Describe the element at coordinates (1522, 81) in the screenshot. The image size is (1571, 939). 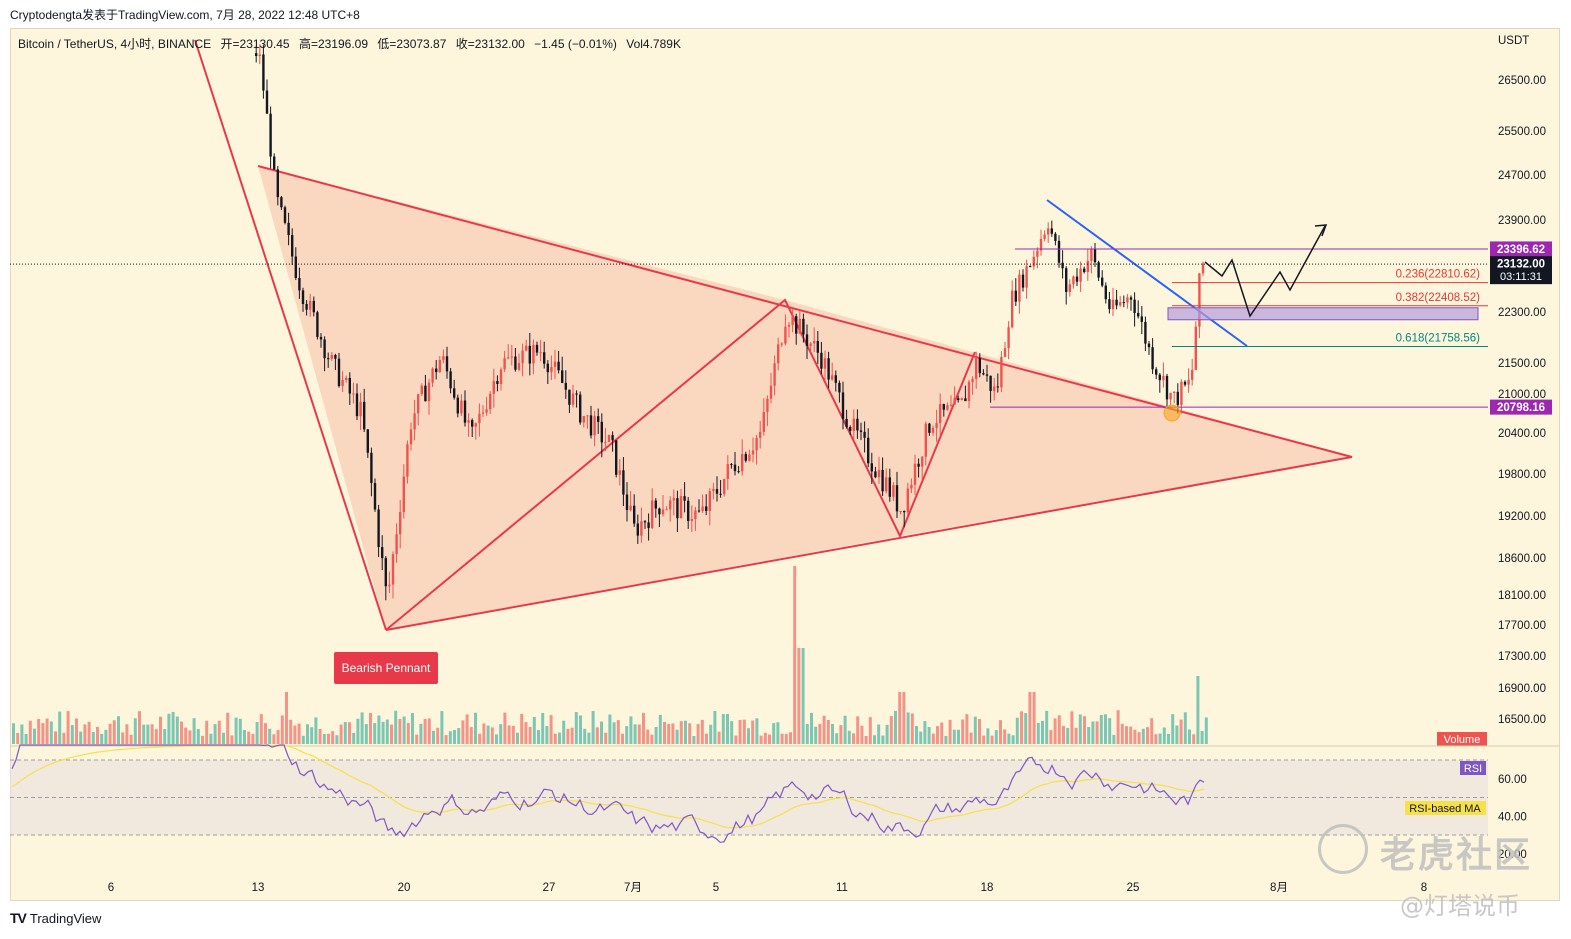
I see `price-tick-label: 26500.00` at that location.